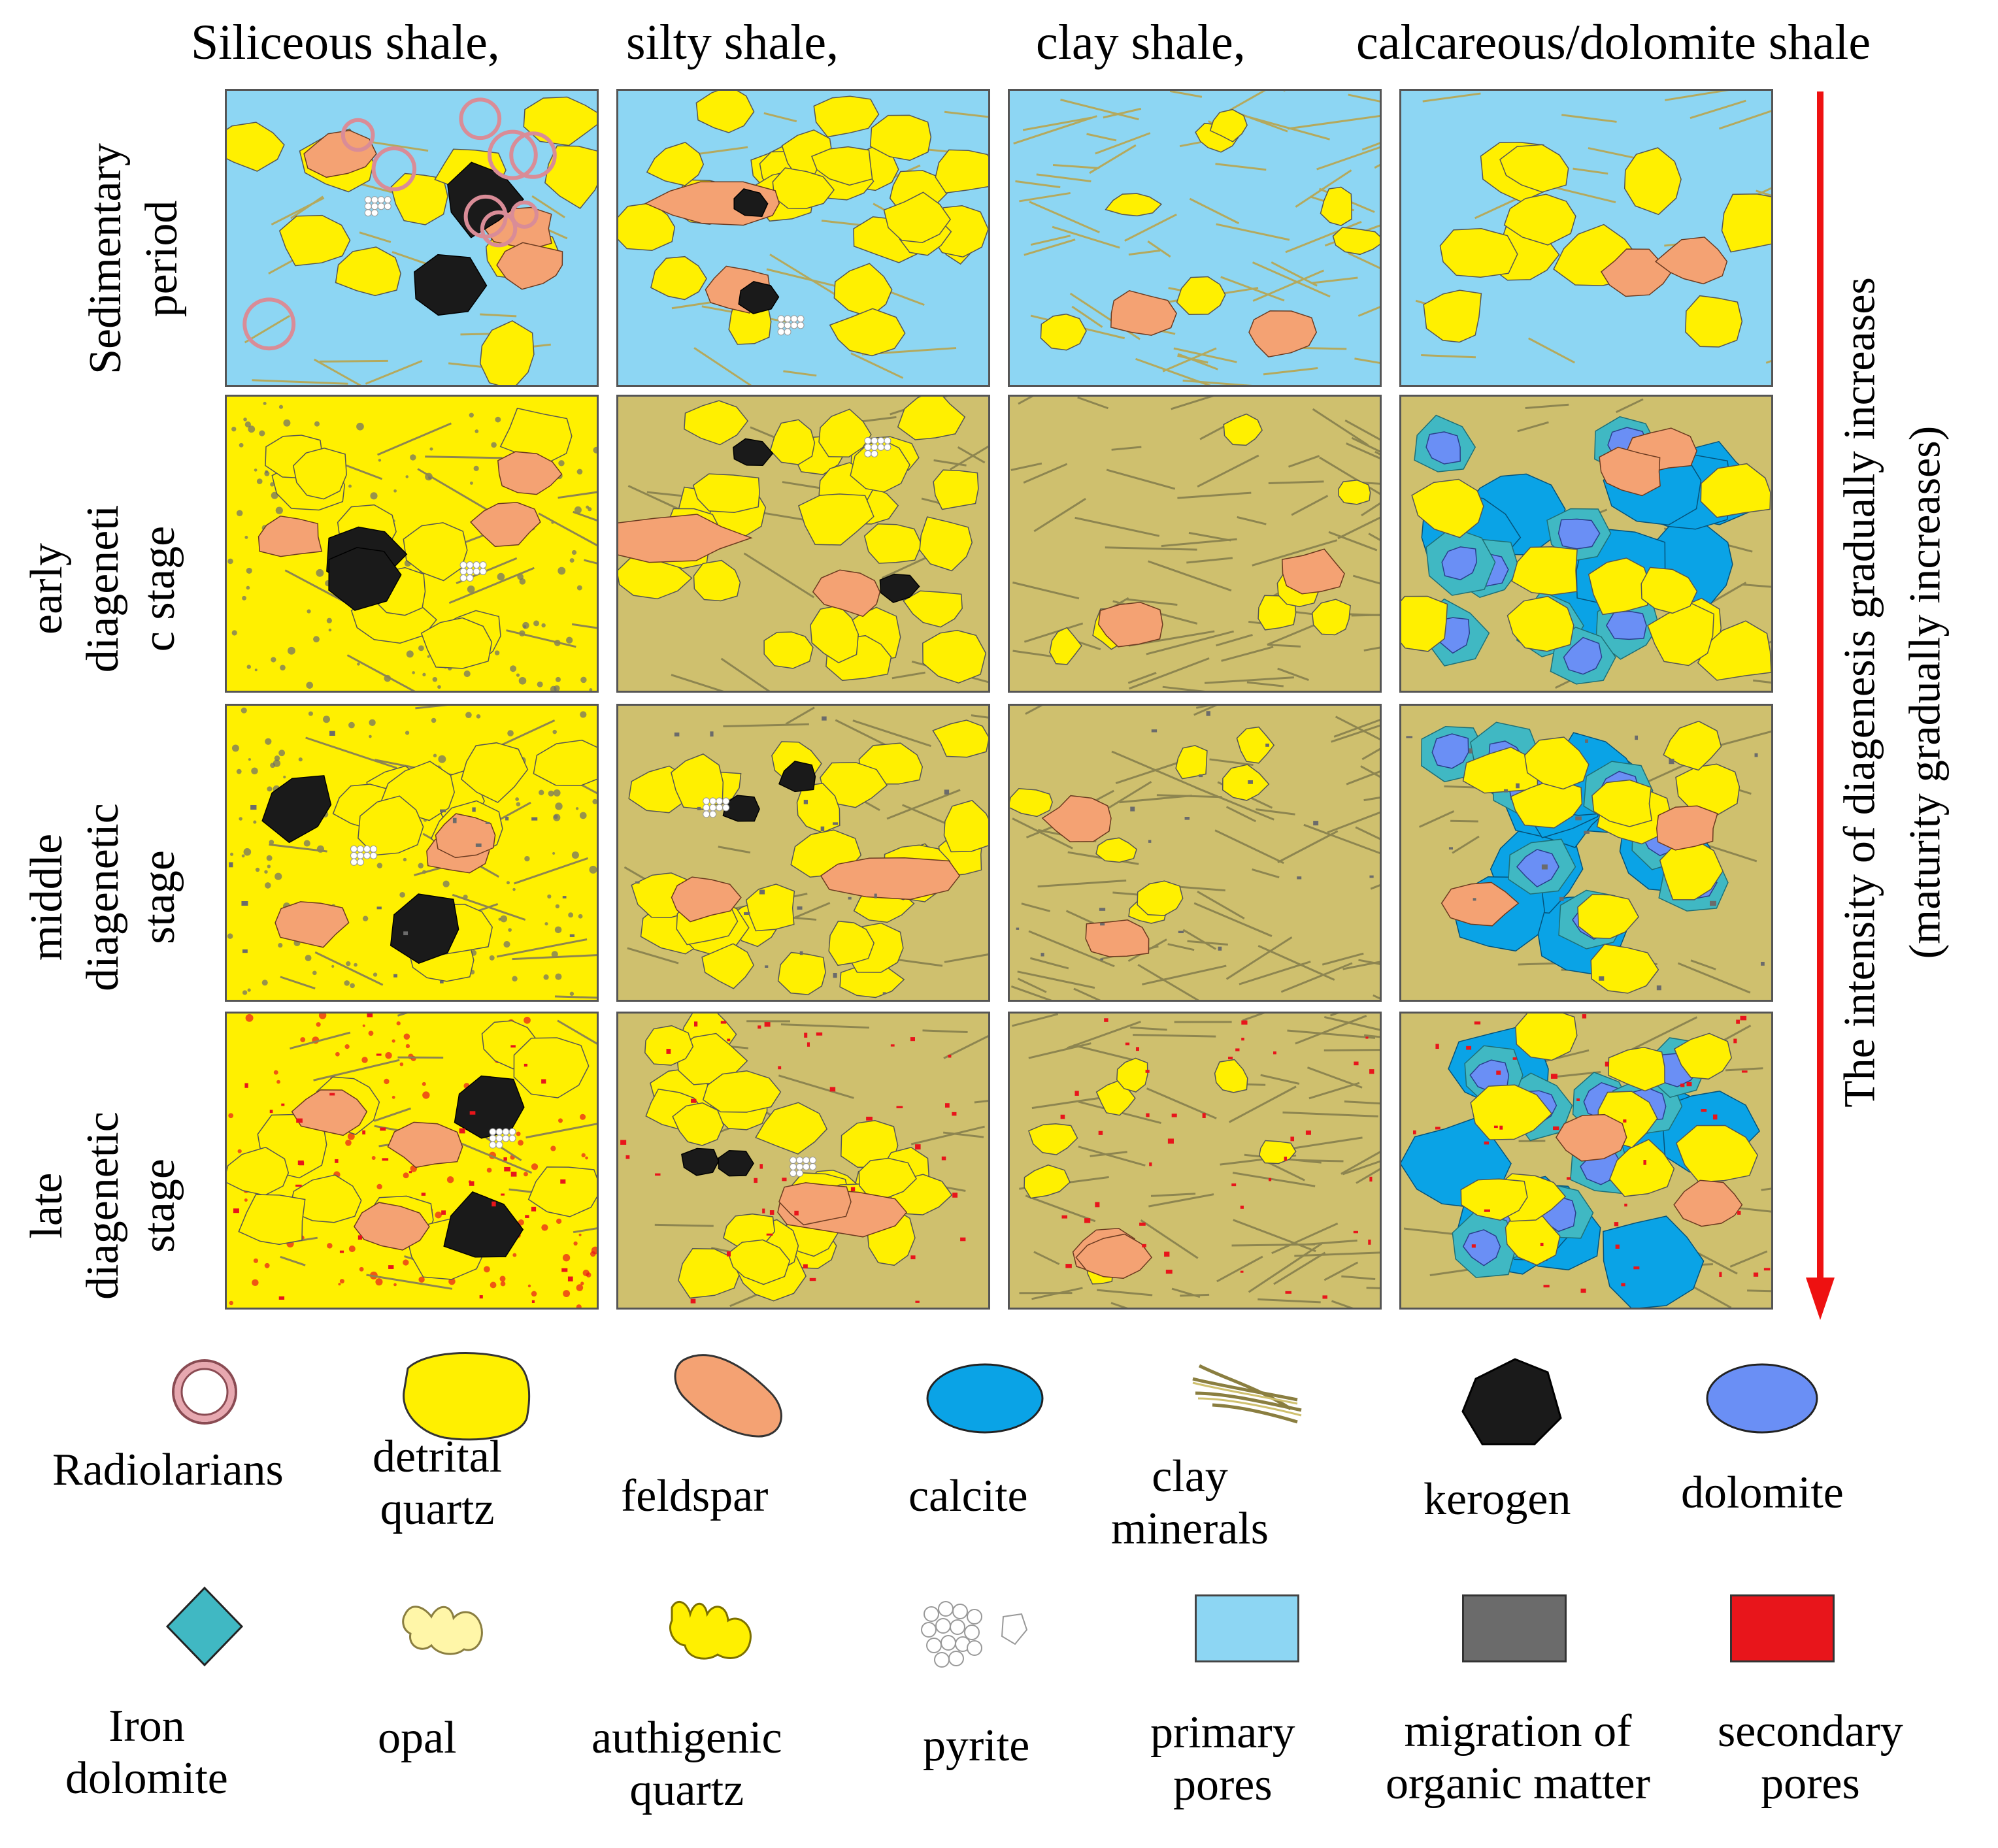  Describe the element at coordinates (204, 1392) in the screenshot. I see `radiolarian-icon` at that location.